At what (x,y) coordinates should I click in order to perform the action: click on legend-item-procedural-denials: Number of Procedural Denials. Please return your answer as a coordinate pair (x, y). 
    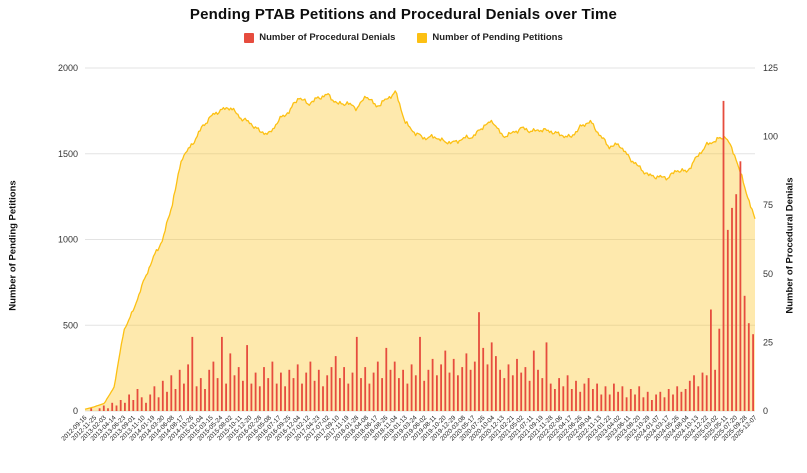
    Looking at the image, I should click on (319, 37).